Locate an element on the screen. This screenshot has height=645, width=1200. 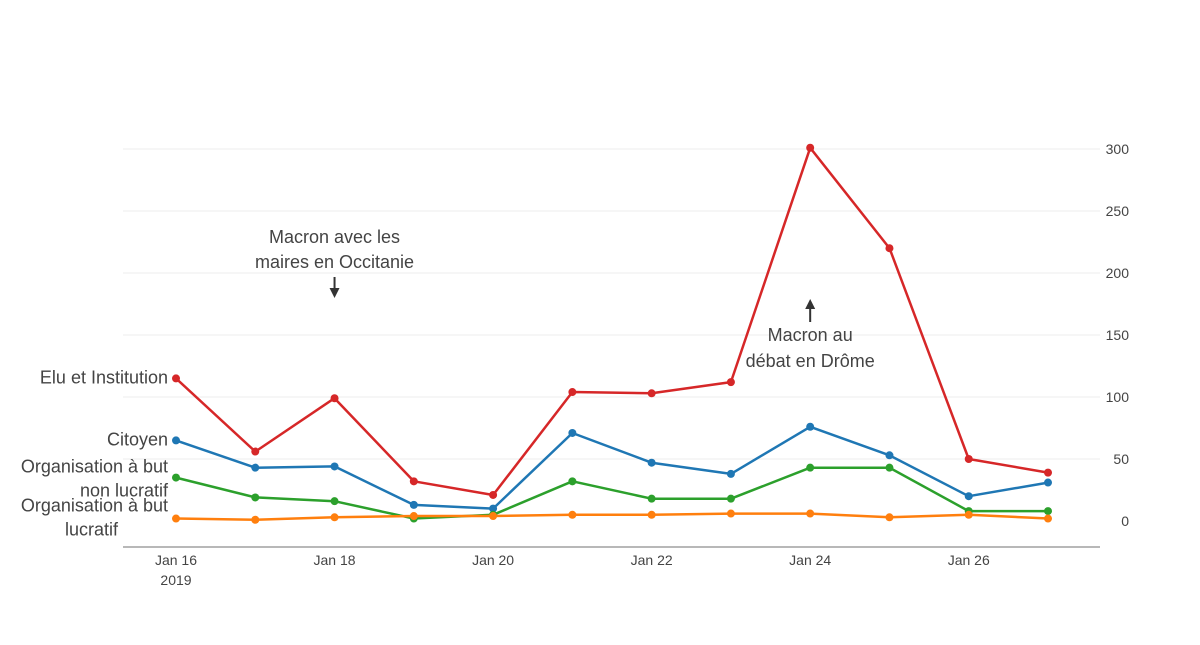
annotation-text: maires en Occitanie is located at coordinates (334, 262).